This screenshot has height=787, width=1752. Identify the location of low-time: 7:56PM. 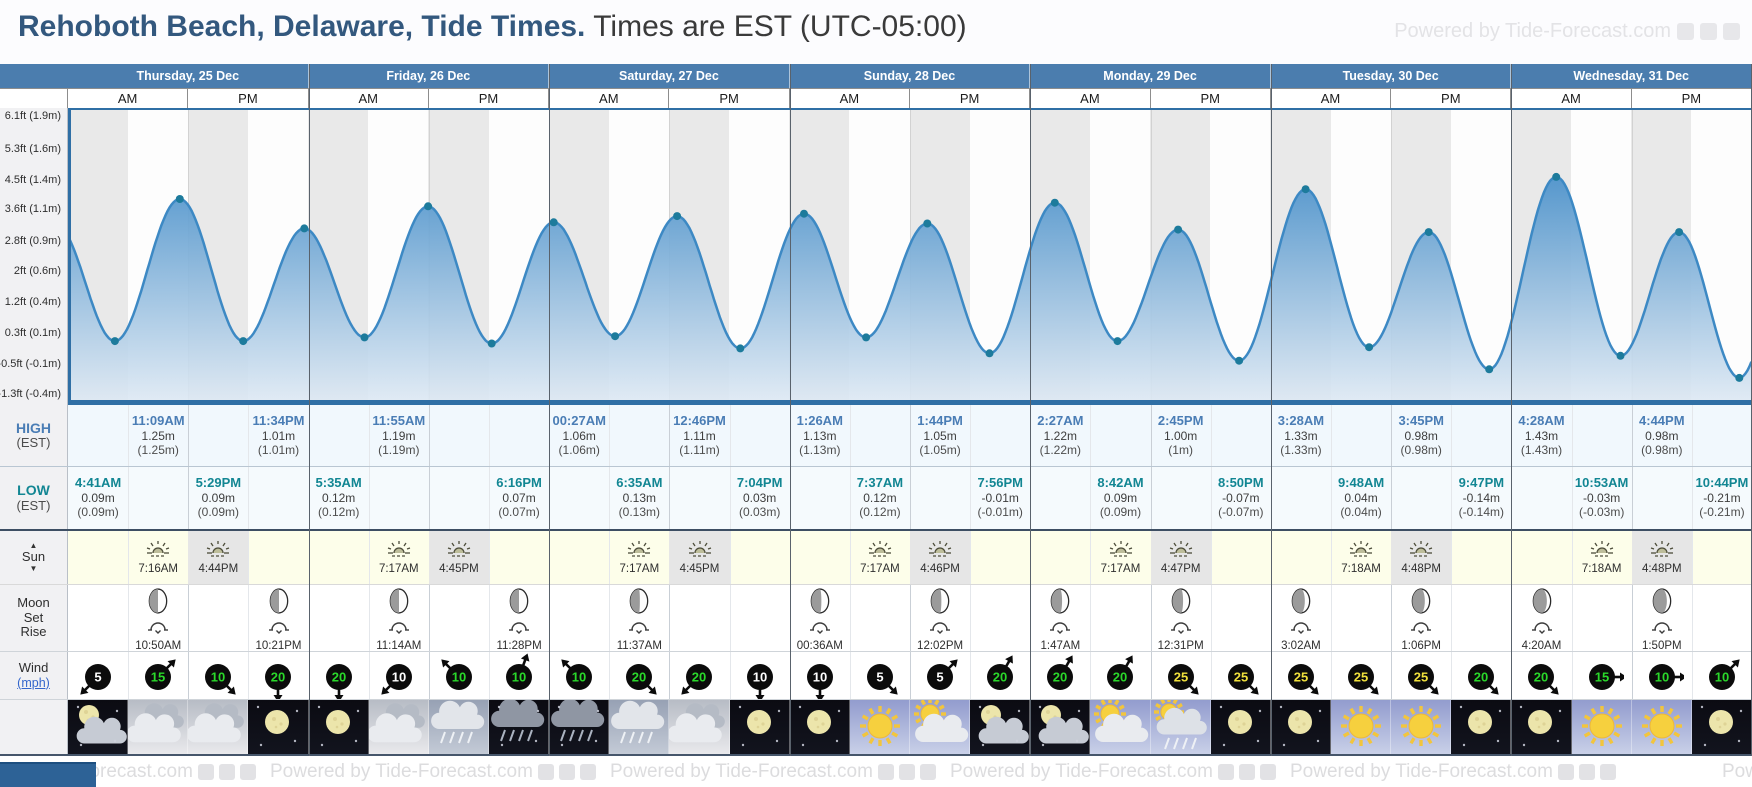
(1000, 482).